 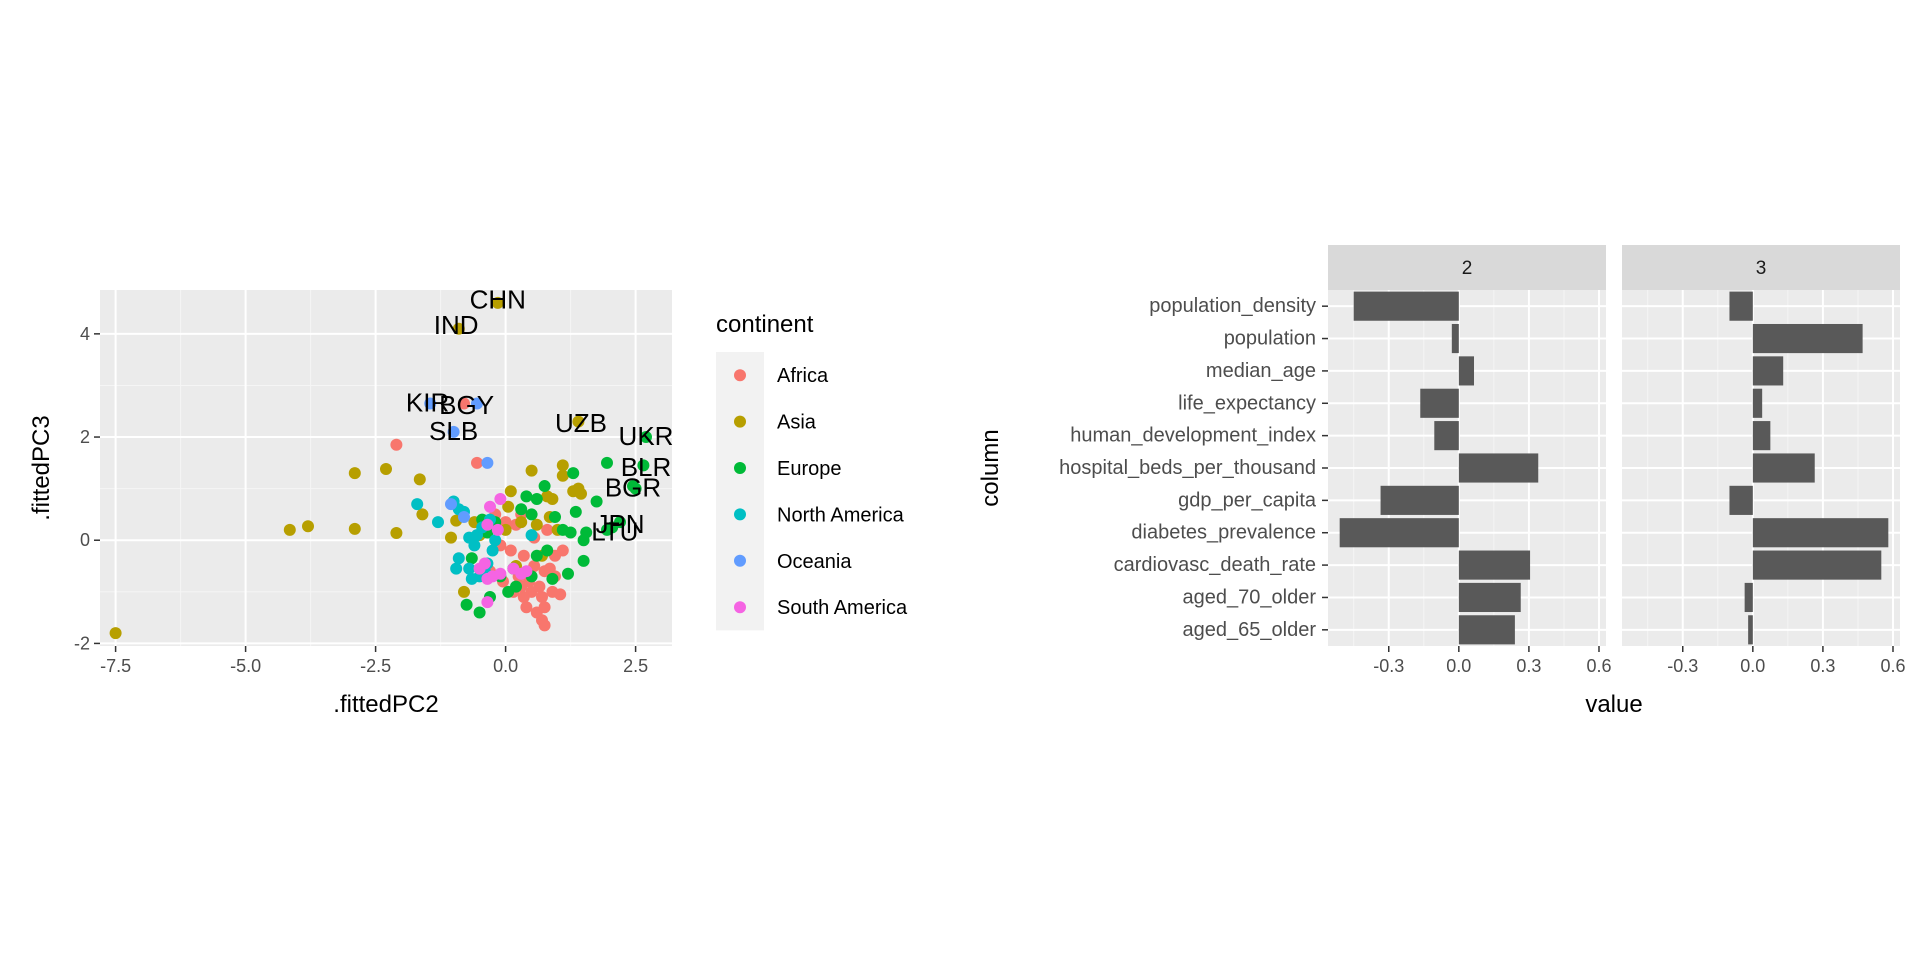 I want to click on scatter-tick-label-y: -2, so click(x=82, y=643).